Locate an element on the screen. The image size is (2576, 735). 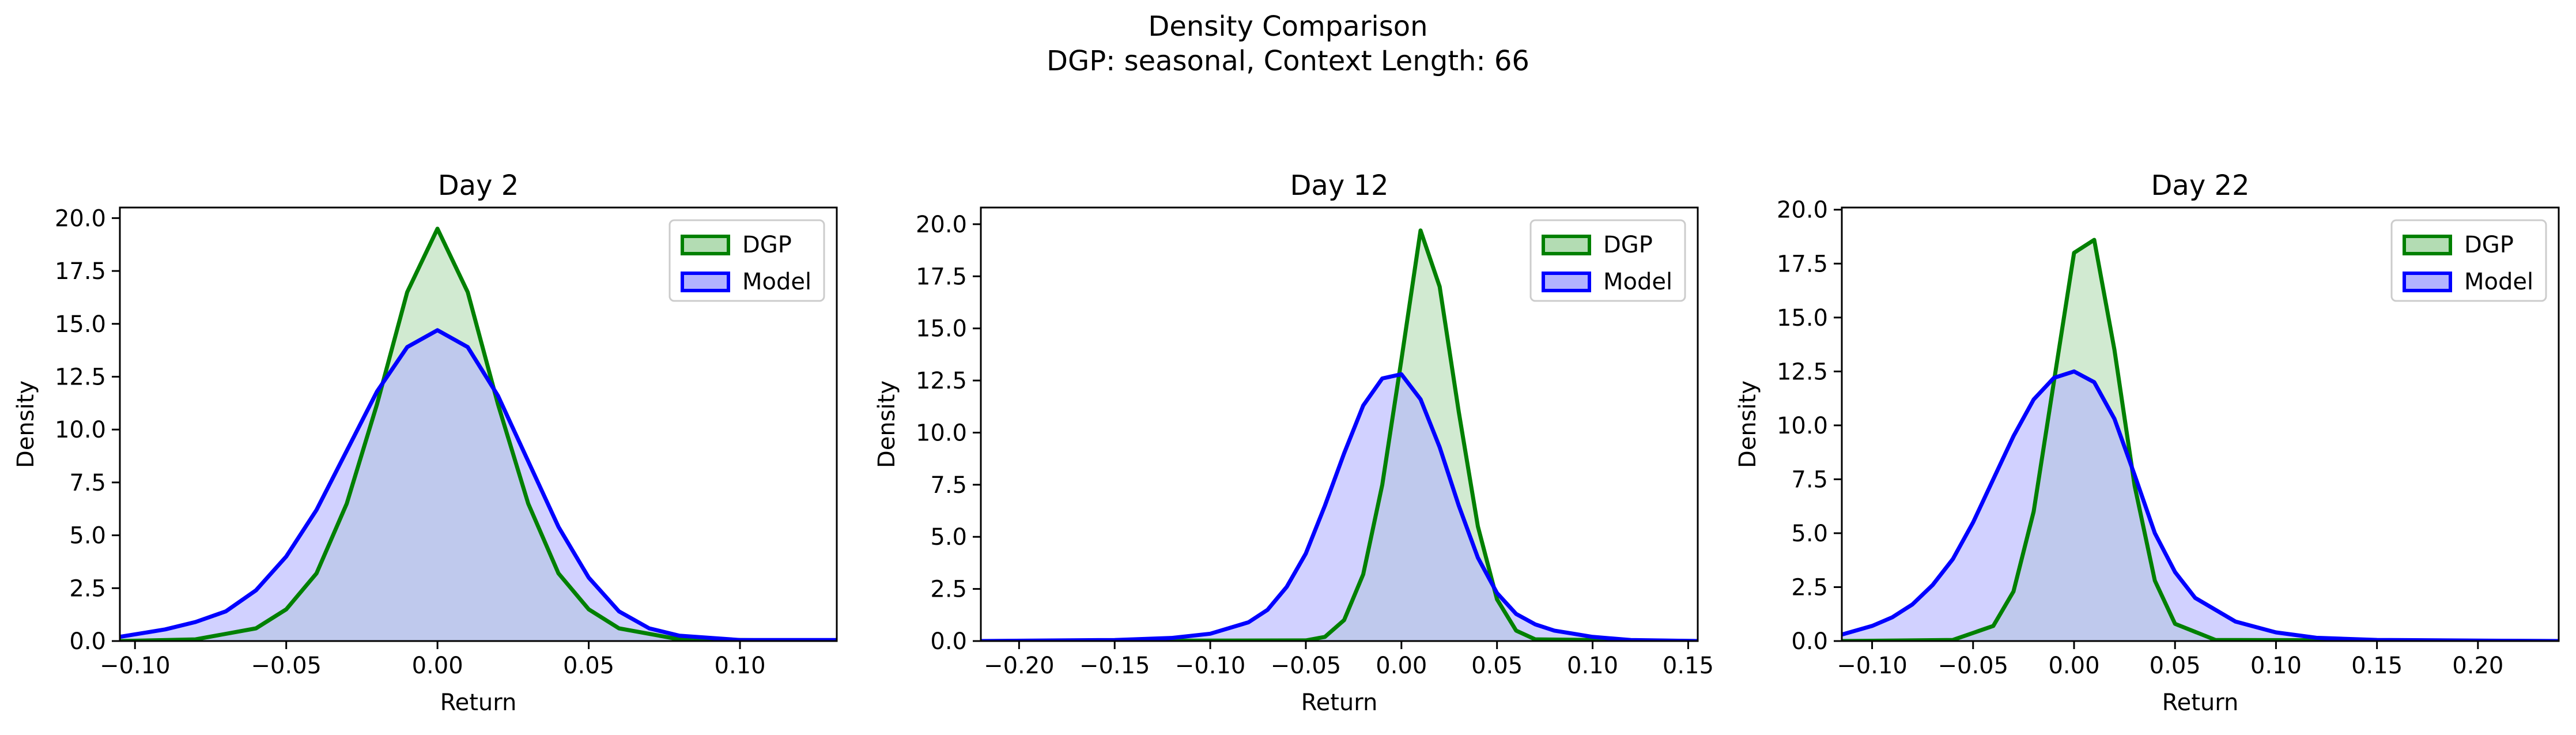
x-tick-label: −0.15 is located at coordinates (1114, 666).